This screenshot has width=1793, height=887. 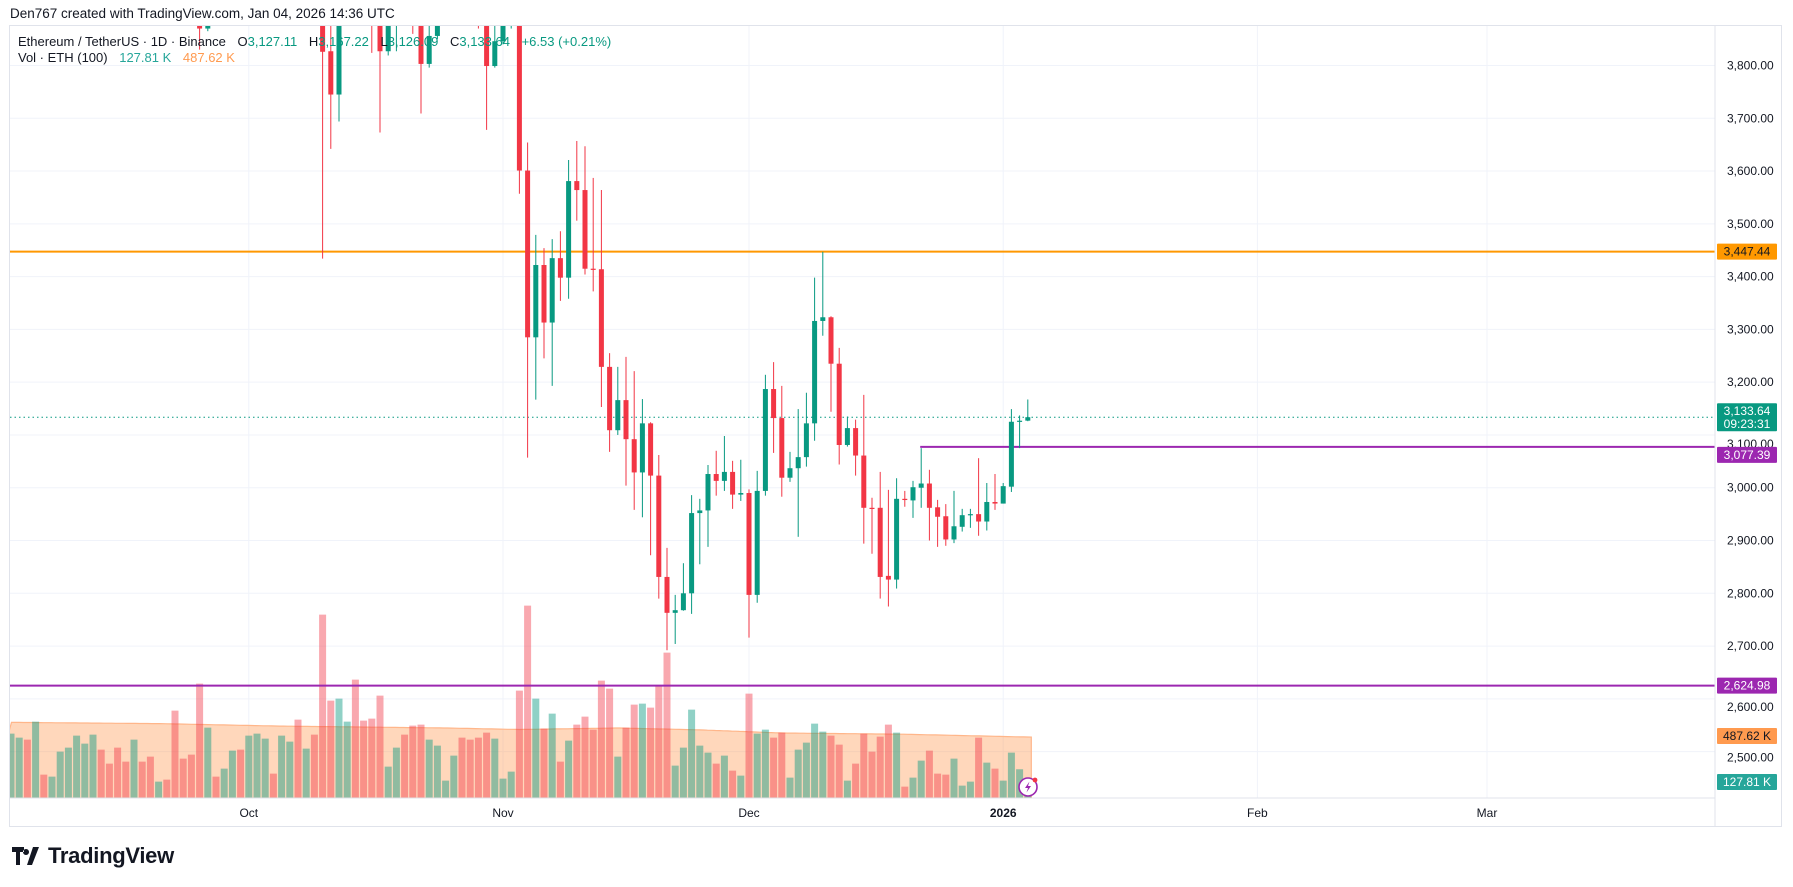 I want to click on level-price-tag: 3,447.44, so click(x=1747, y=251).